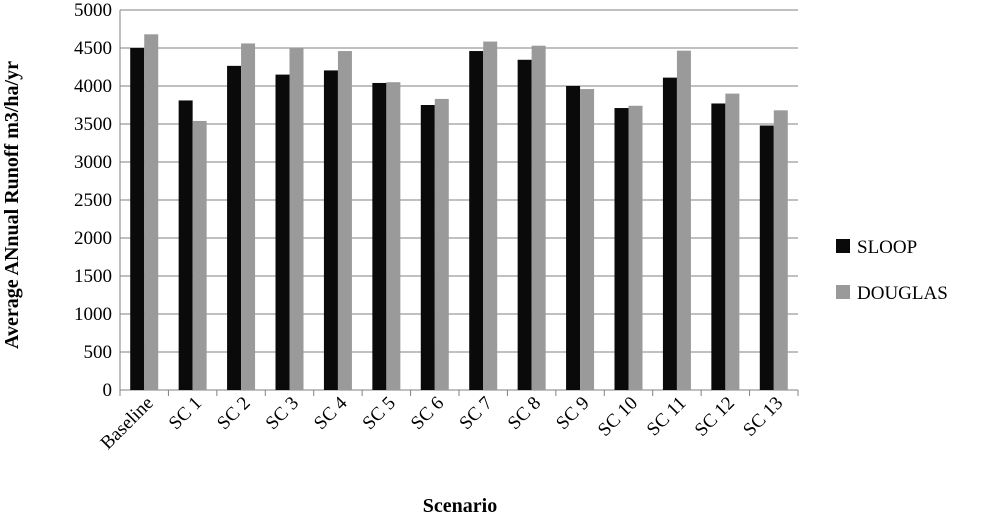 The width and height of the screenshot is (981, 521). I want to click on bar-sloop-baseline, so click(137, 219).